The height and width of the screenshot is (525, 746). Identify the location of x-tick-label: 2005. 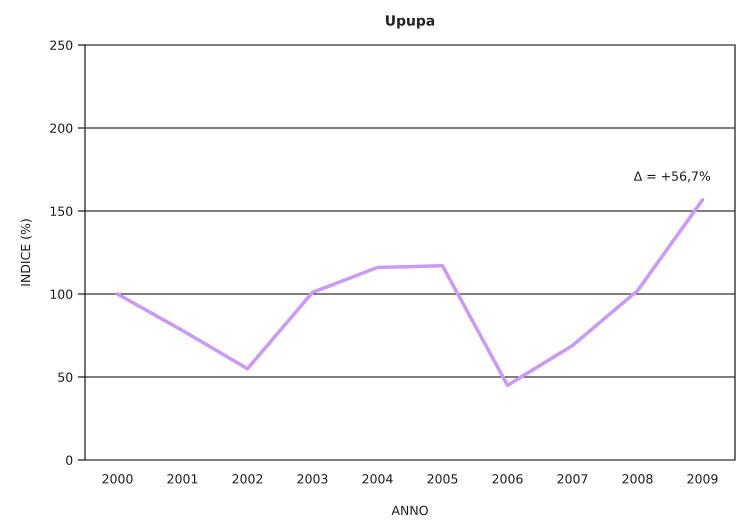
(443, 479).